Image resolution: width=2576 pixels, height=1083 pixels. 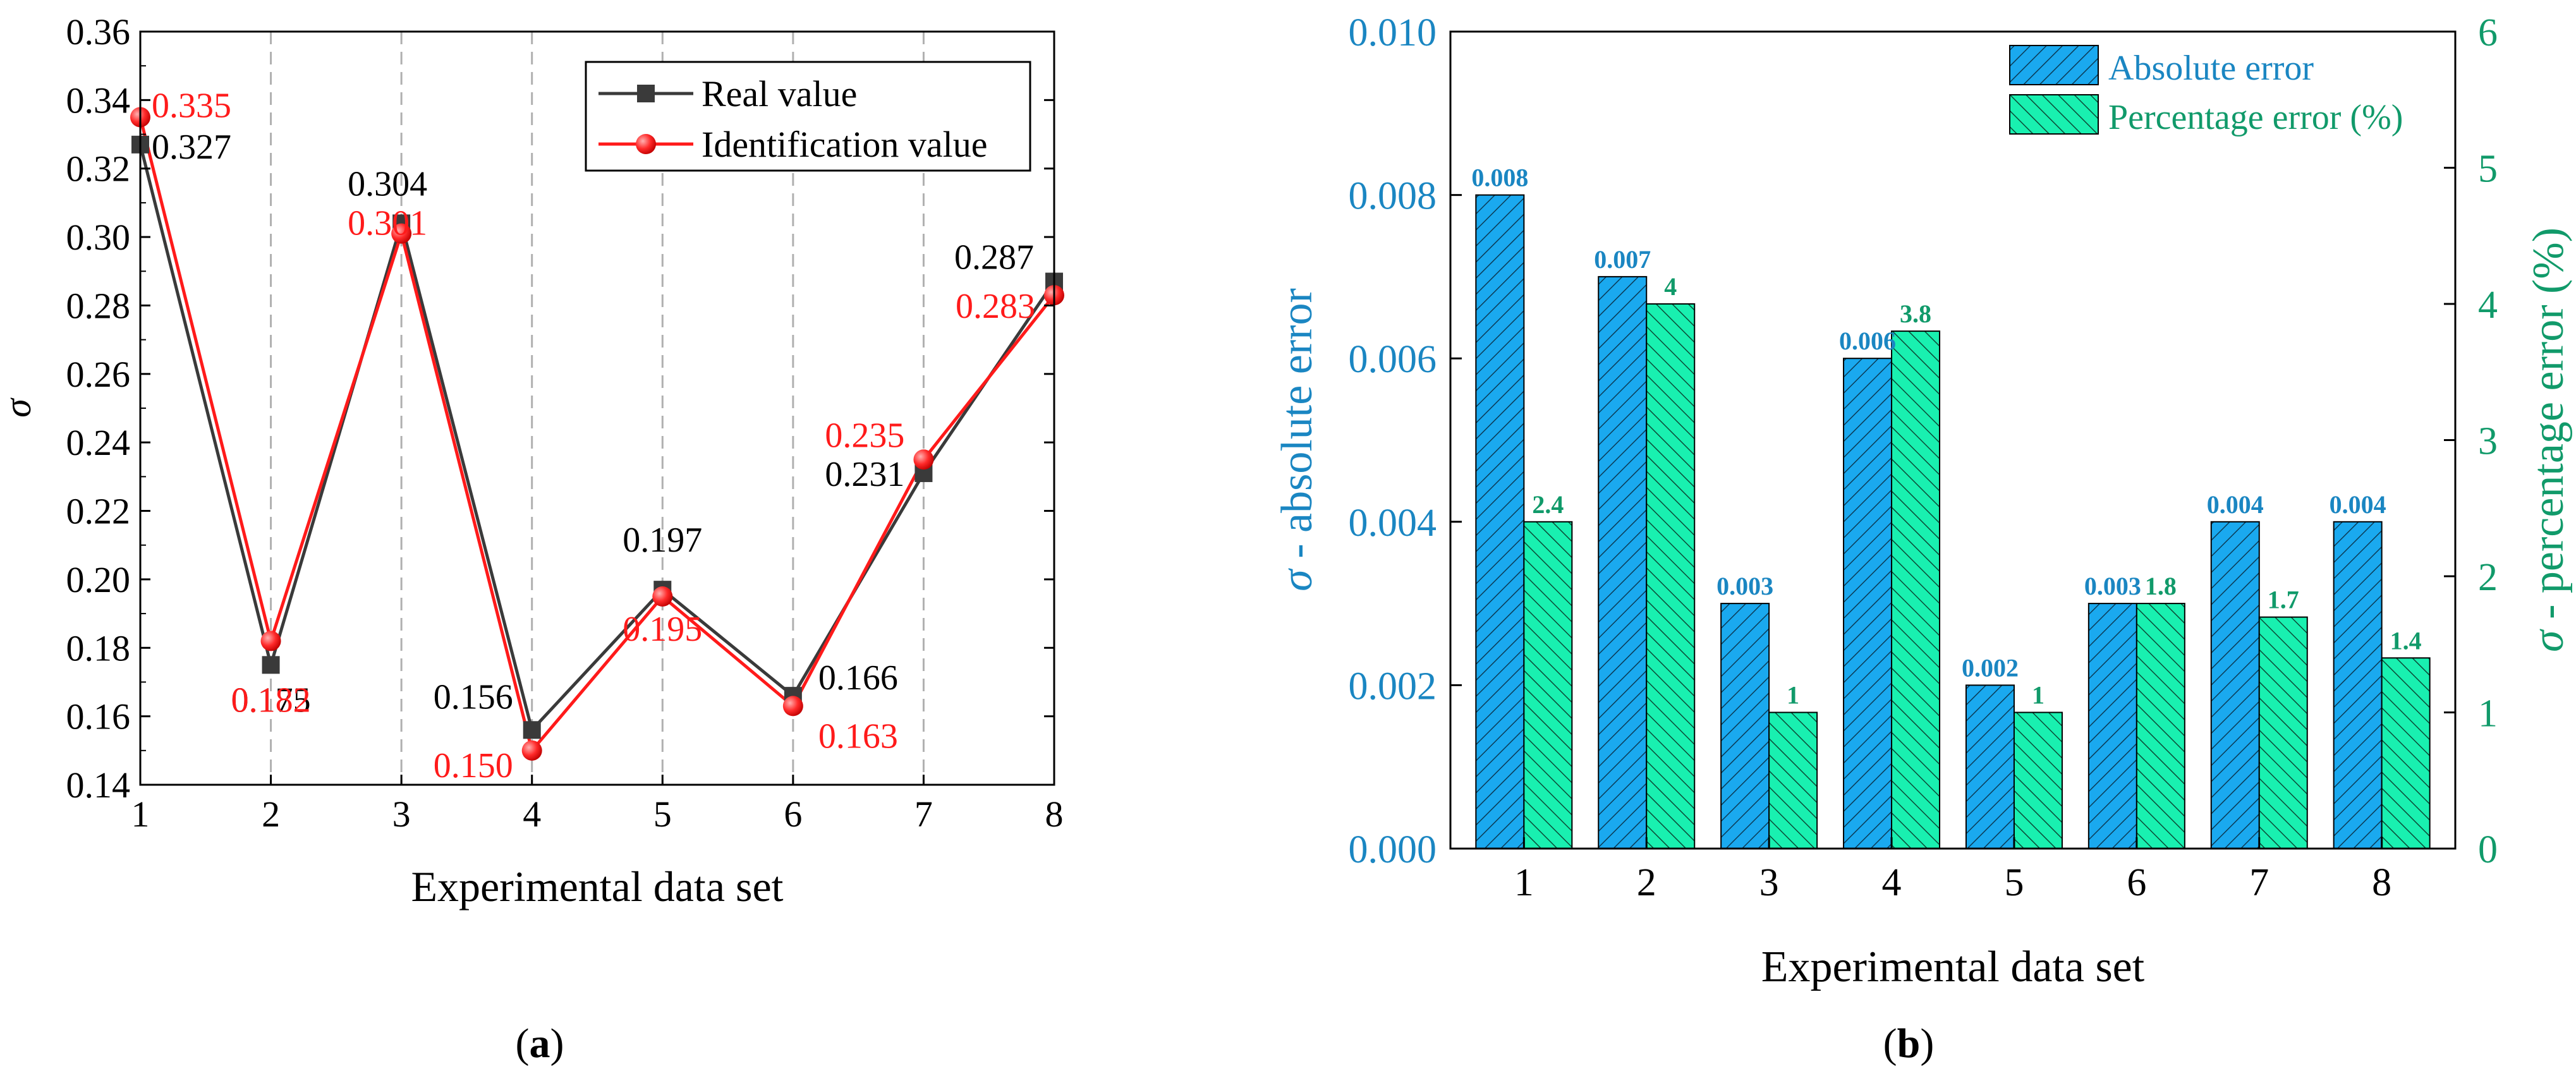 I want to click on bar-label-absolute: 0.007, so click(x=1622, y=259).